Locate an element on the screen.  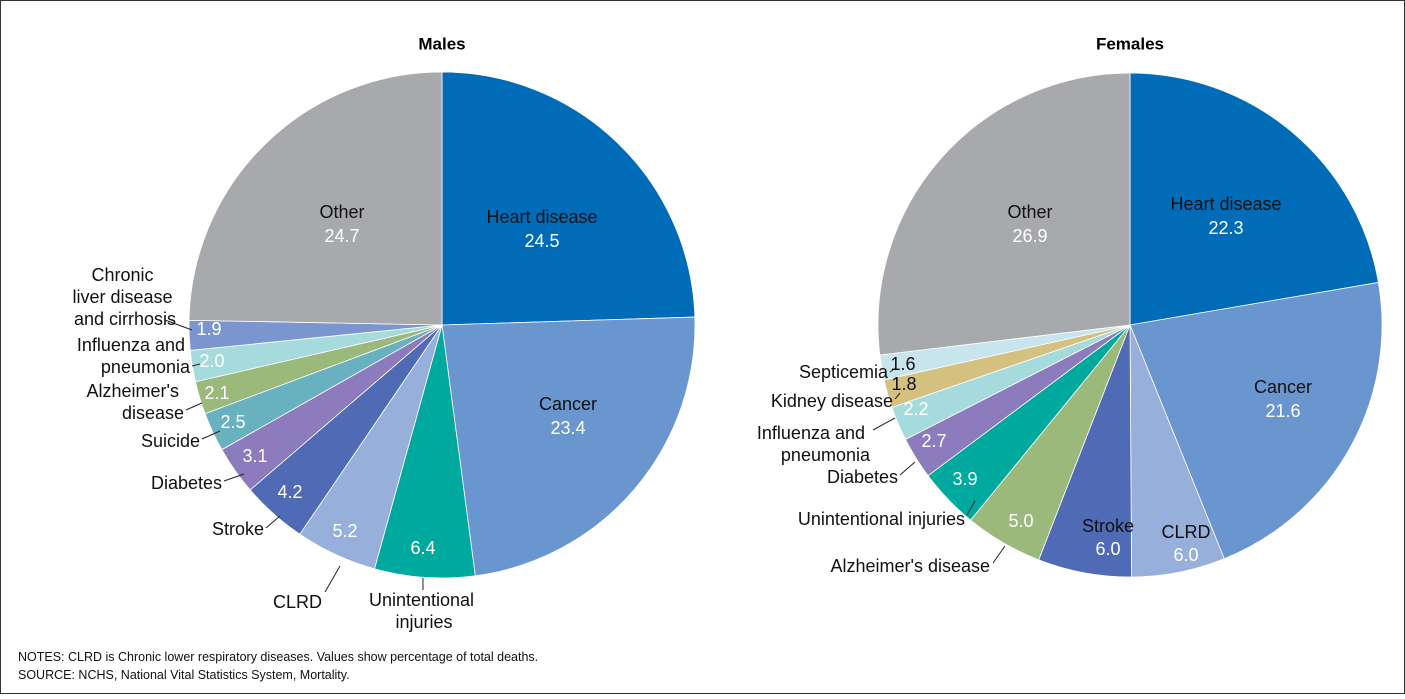
value-label: 24.7 is located at coordinates (341, 236).